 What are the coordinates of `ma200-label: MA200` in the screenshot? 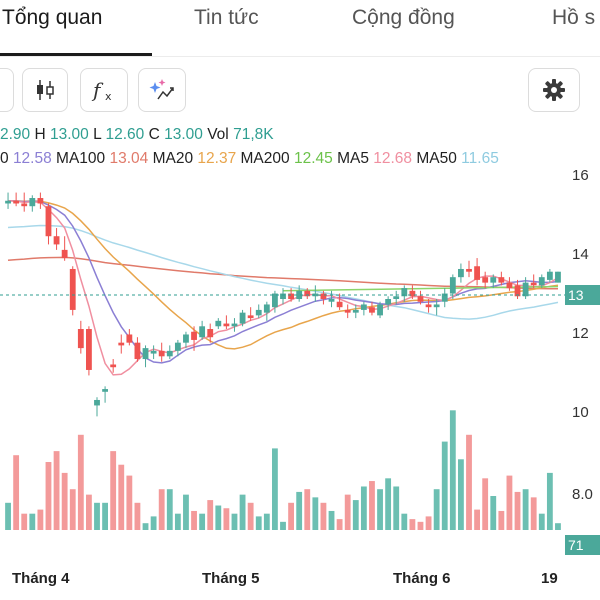 It's located at (265, 158).